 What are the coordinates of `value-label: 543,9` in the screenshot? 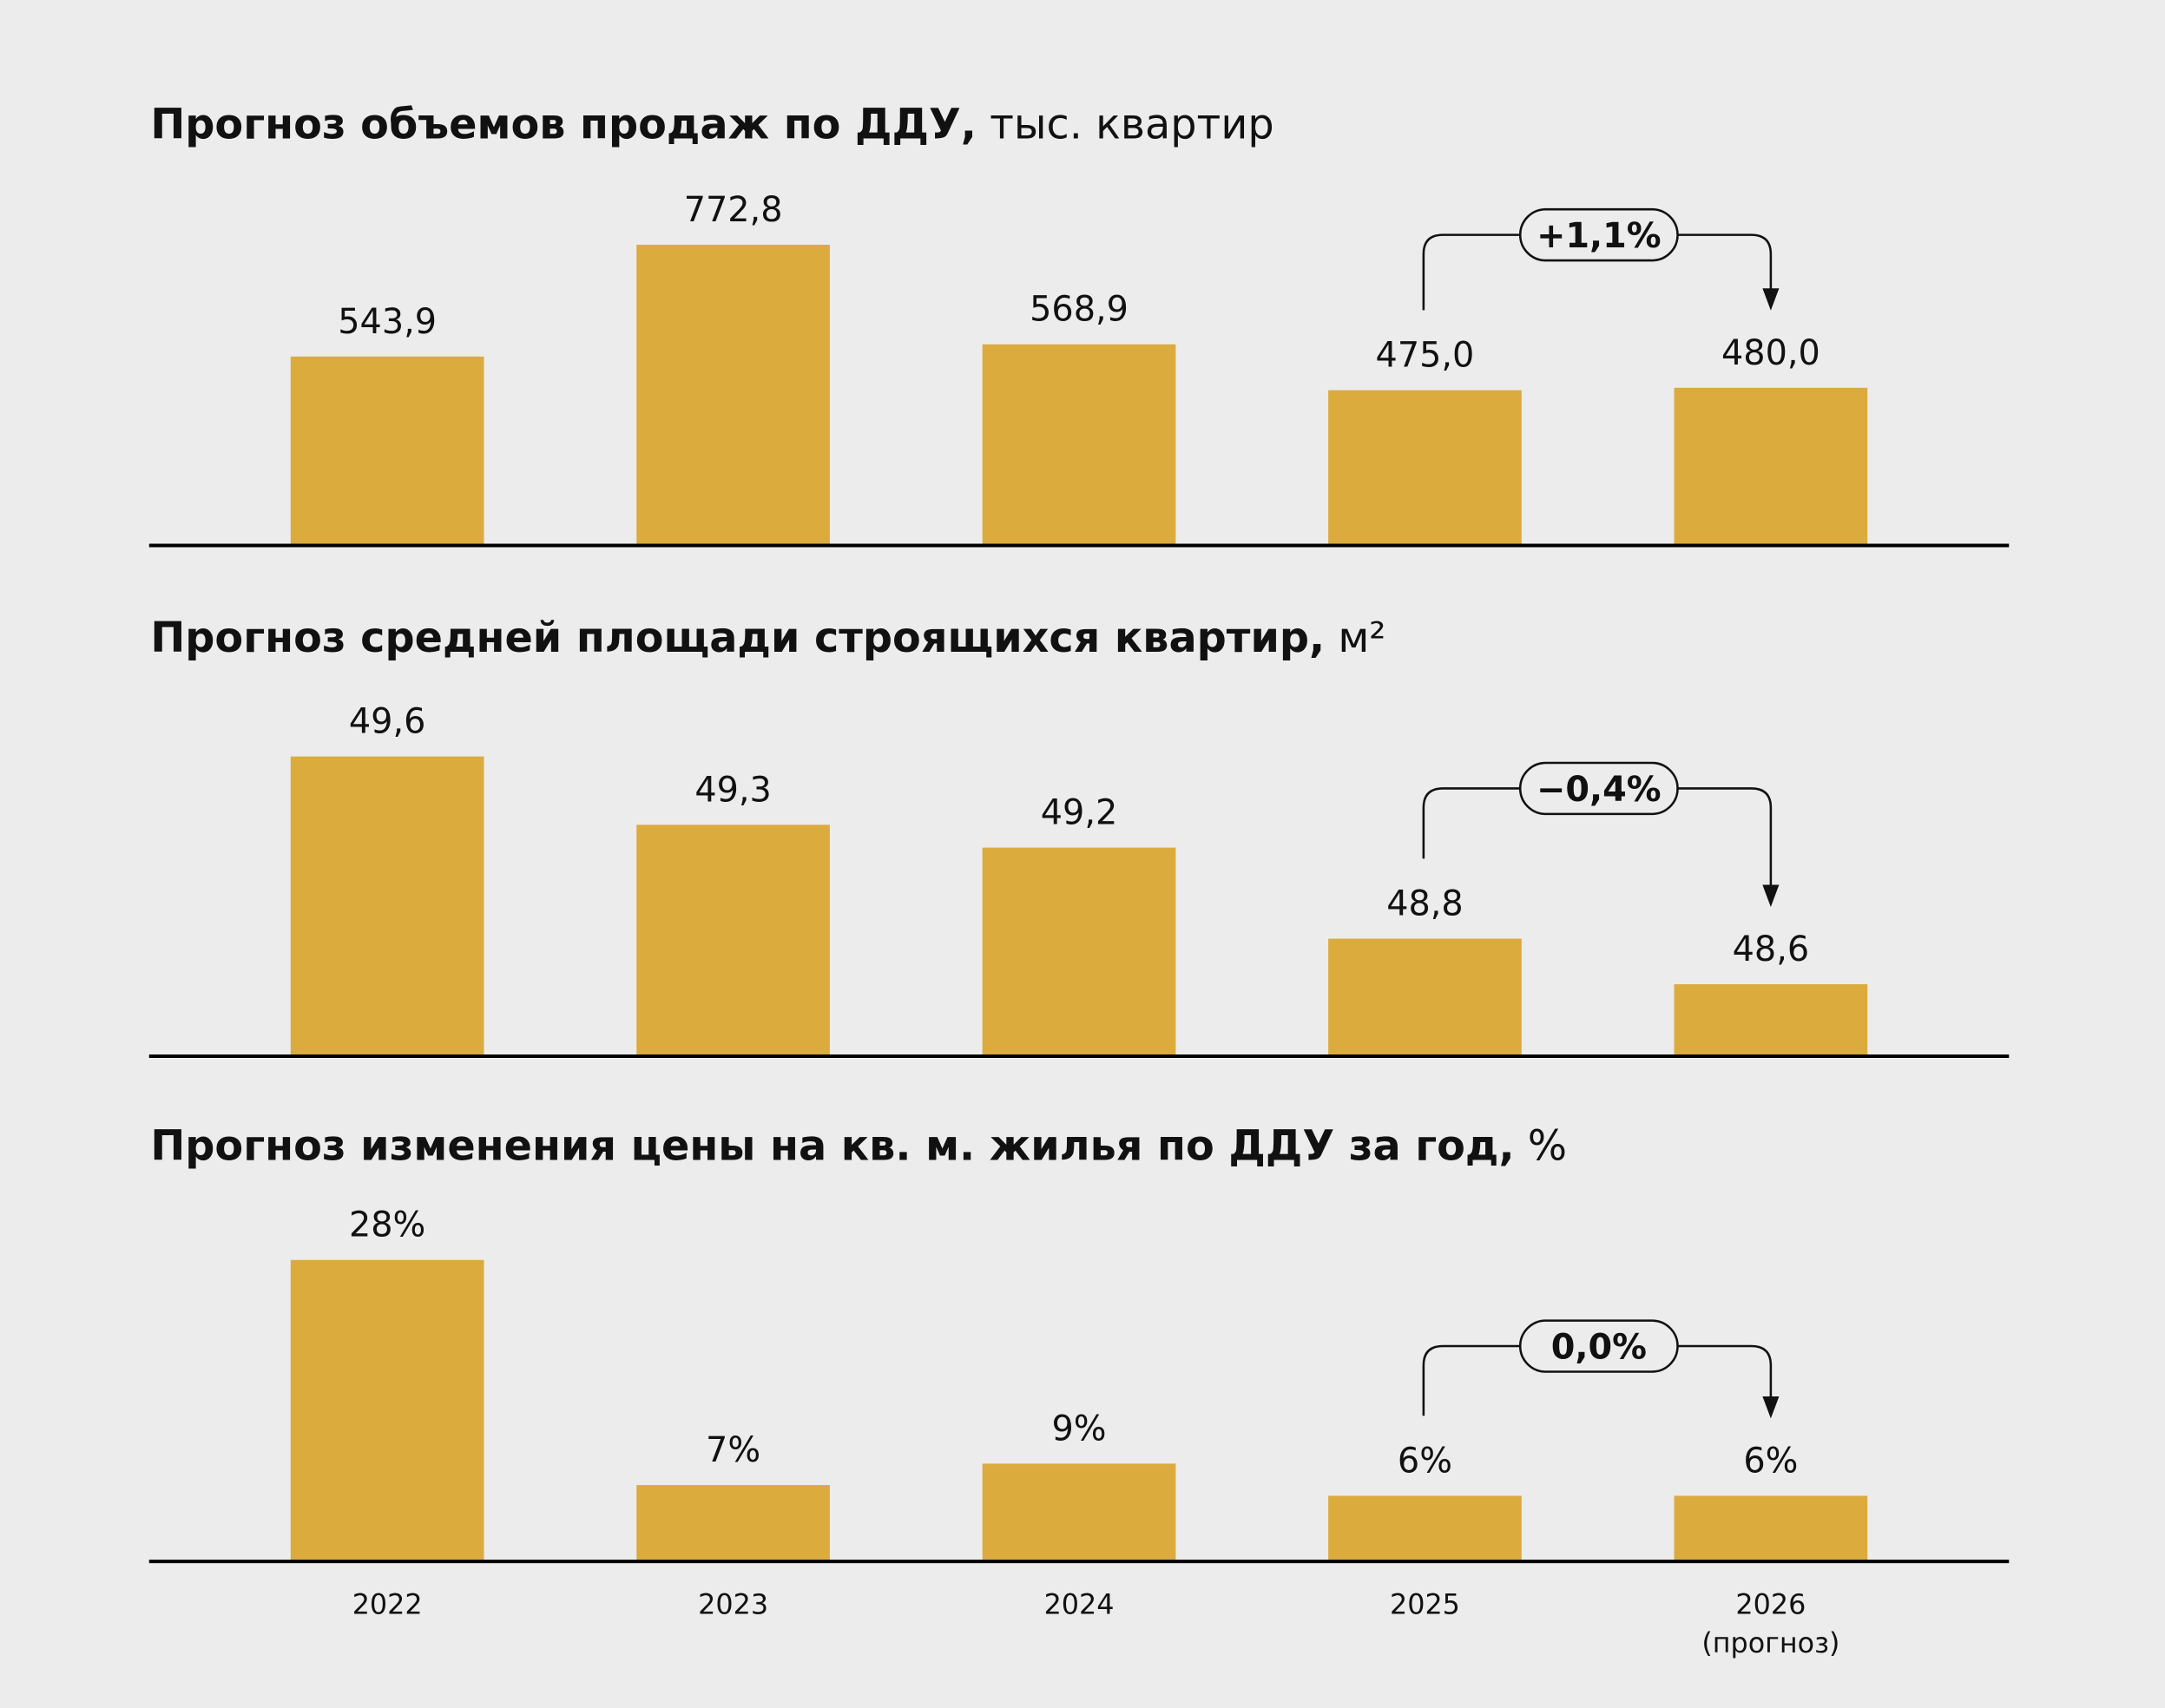 It's located at (387, 322).